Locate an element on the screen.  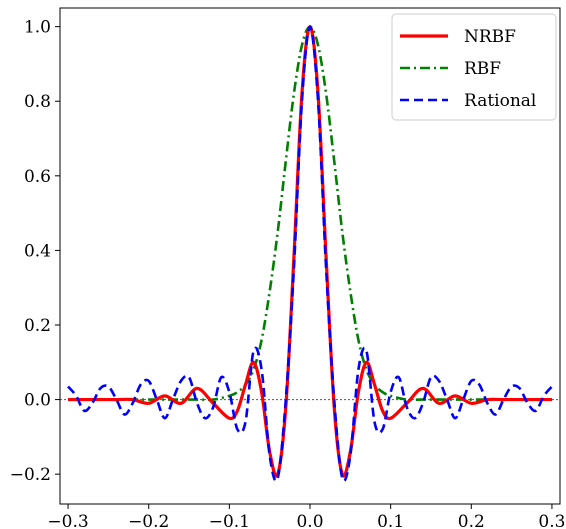
legend-label-rbf: RBF is located at coordinates (482, 69).